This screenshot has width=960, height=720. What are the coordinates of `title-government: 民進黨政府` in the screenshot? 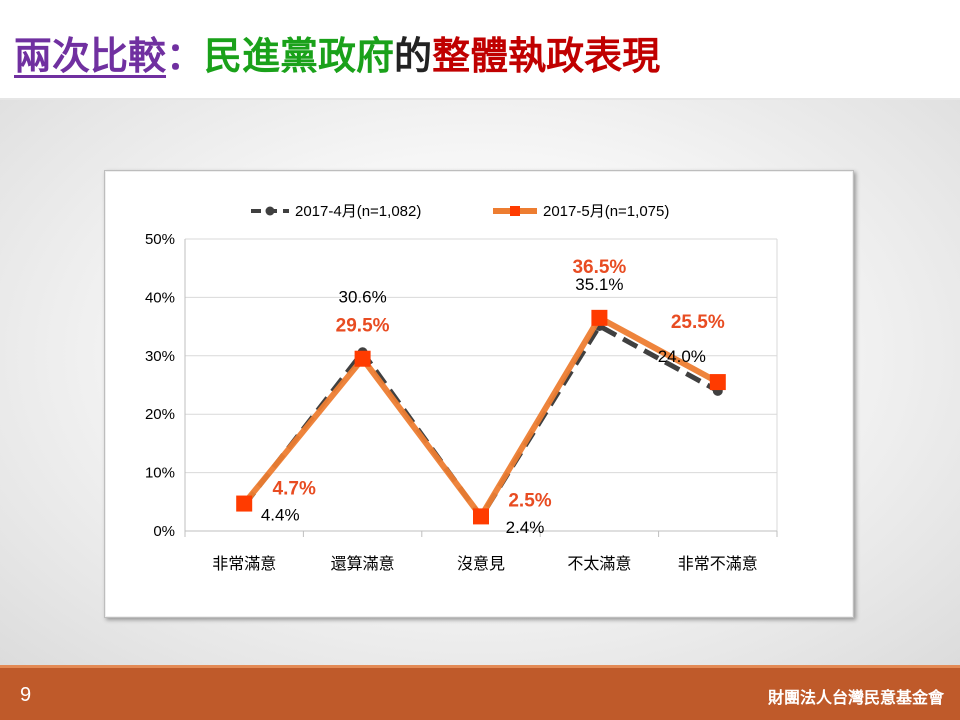 It's located at (299, 56).